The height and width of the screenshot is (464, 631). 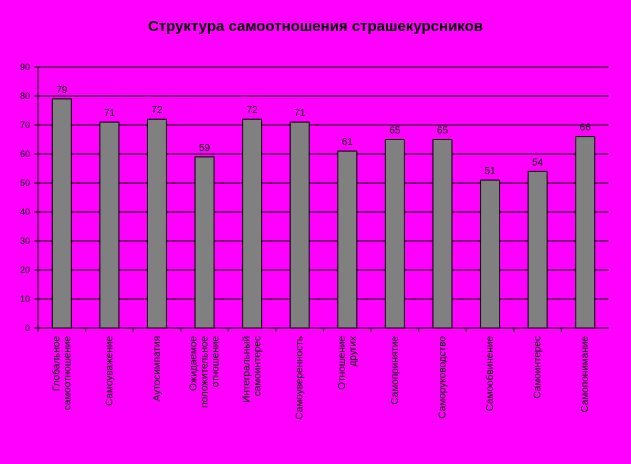 What do you see at coordinates (247, 369) in the screenshot?
I see `x-tick-label-line: Интегральный` at bounding box center [247, 369].